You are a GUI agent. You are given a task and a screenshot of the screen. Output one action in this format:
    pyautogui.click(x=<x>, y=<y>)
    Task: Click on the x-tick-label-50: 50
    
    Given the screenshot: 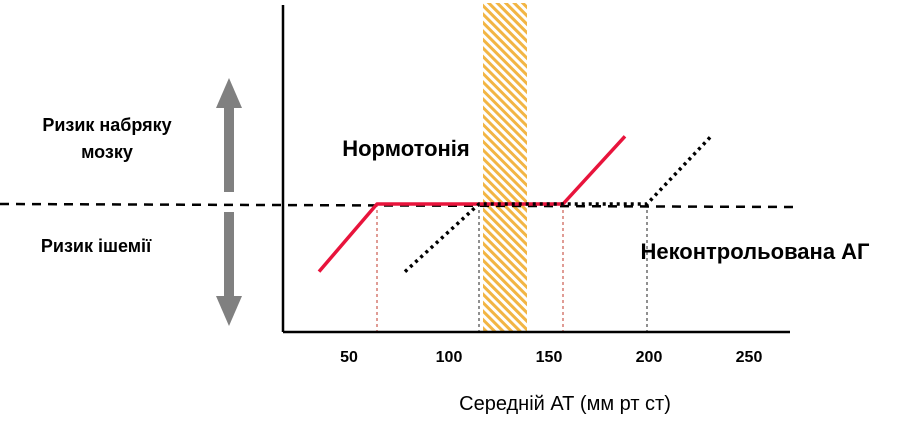 What is the action you would take?
    pyautogui.click(x=349, y=357)
    